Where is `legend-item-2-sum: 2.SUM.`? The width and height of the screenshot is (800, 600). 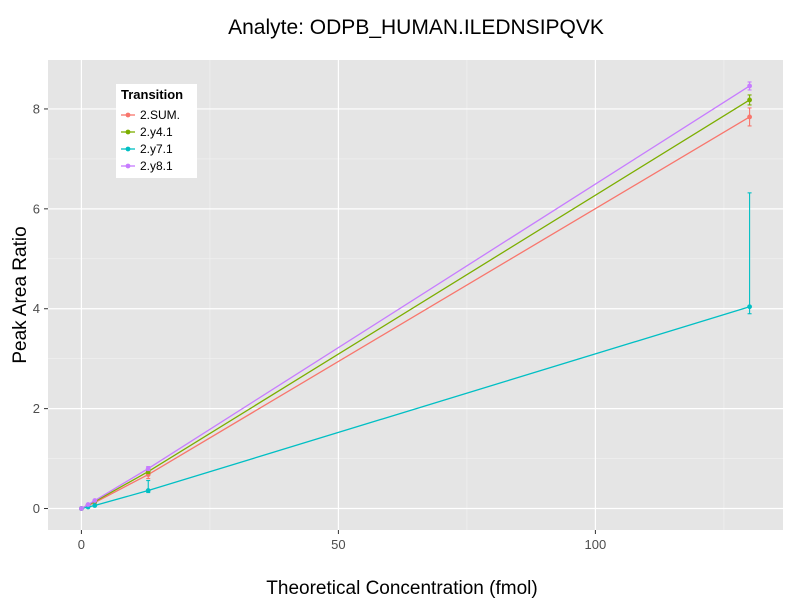
legend-item-2-sum: 2.SUM. is located at coordinates (150, 115).